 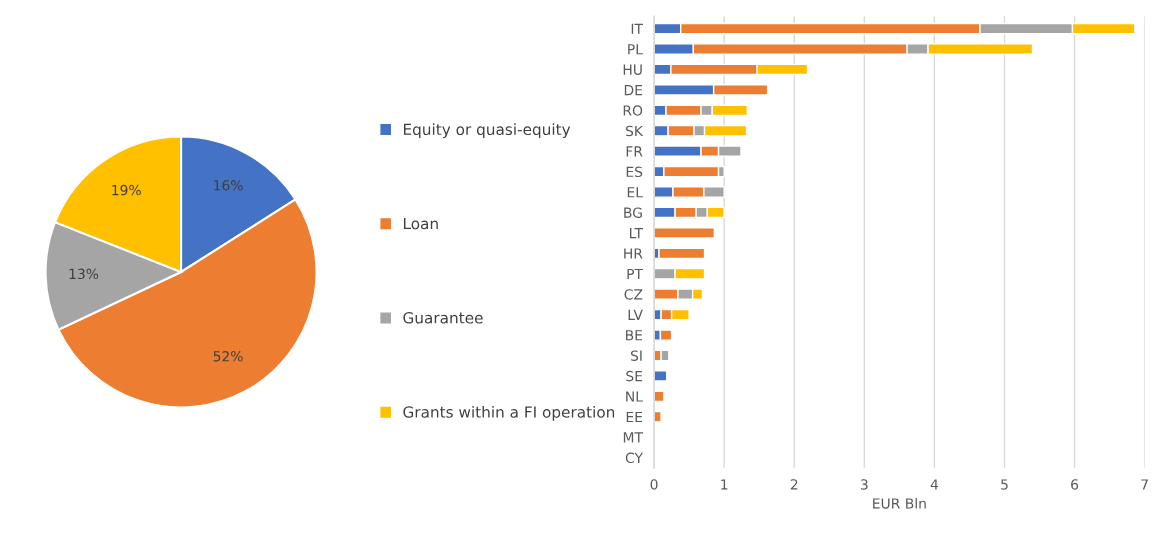 I want to click on y-tick-label: DE, so click(x=633, y=90).